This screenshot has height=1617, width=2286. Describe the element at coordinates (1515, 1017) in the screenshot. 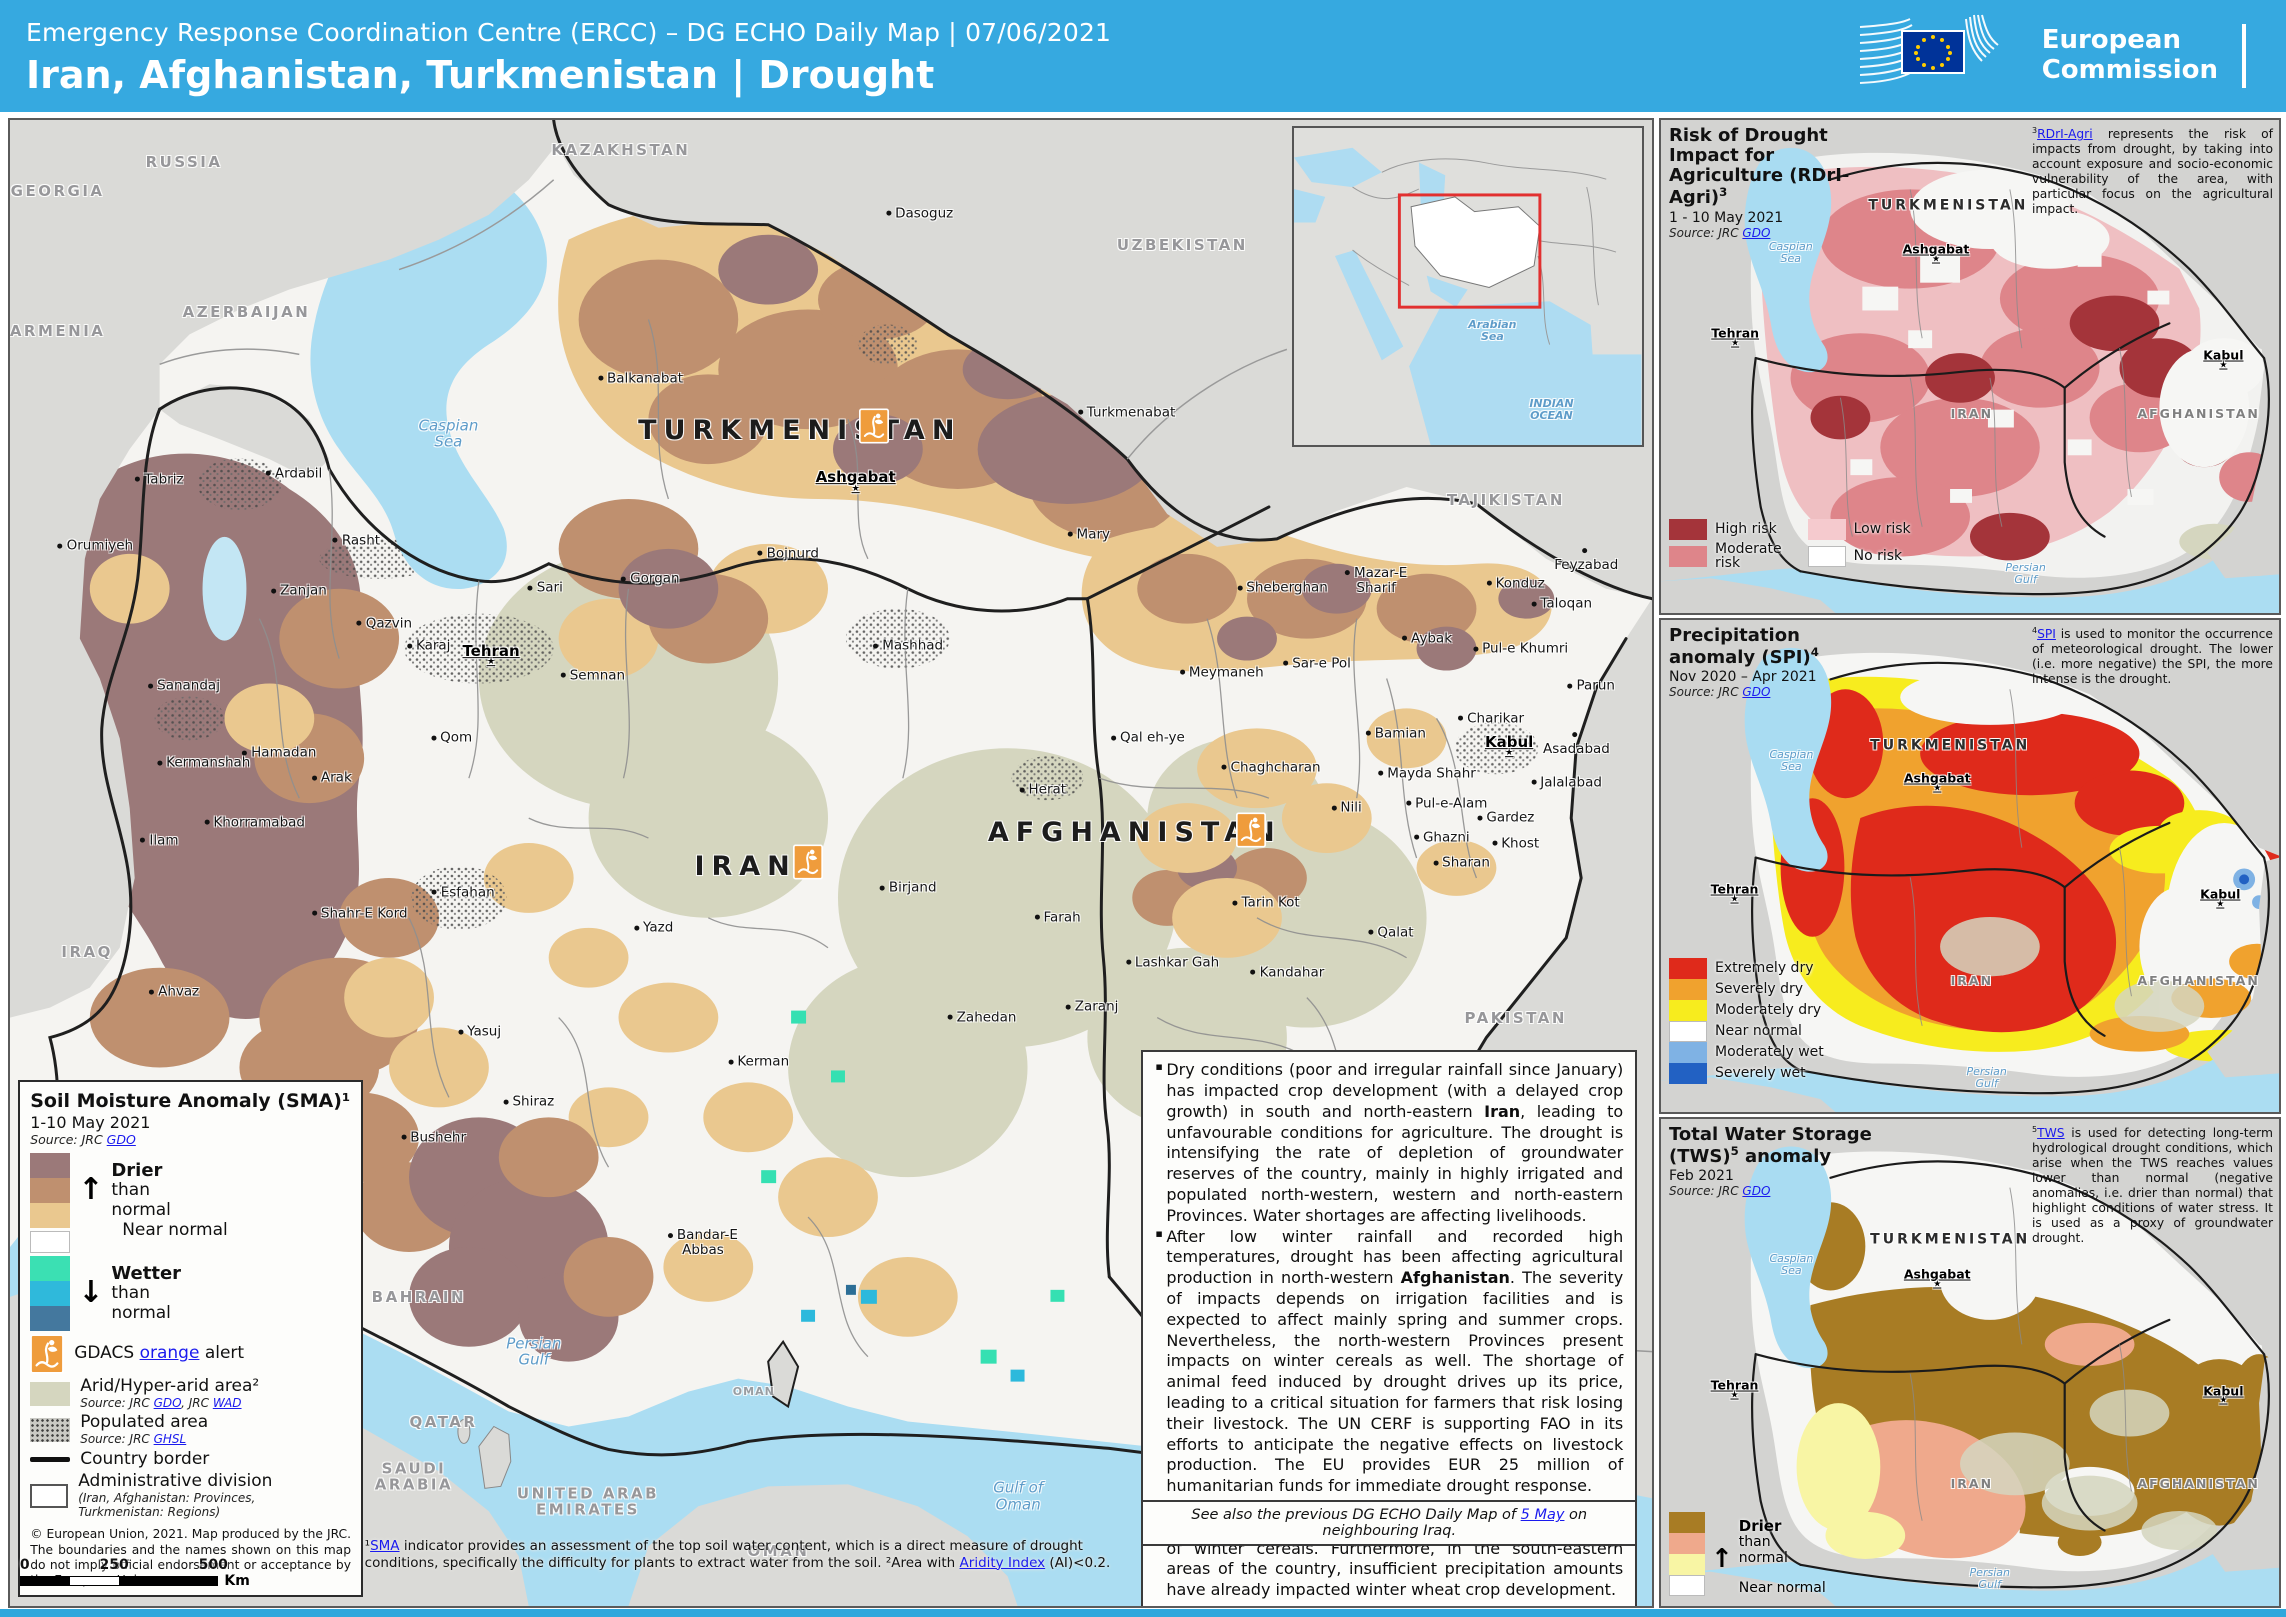

I see `country-label: PAKISTAN` at that location.